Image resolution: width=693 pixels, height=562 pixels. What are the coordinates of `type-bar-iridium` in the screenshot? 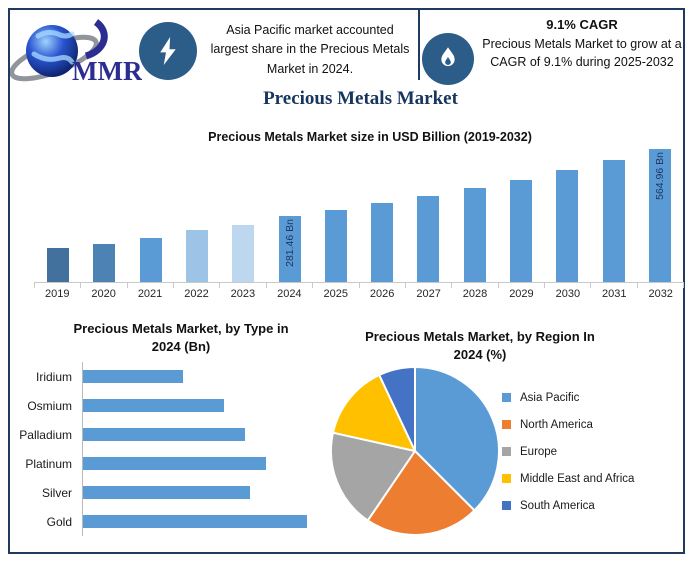 It's located at (133, 376).